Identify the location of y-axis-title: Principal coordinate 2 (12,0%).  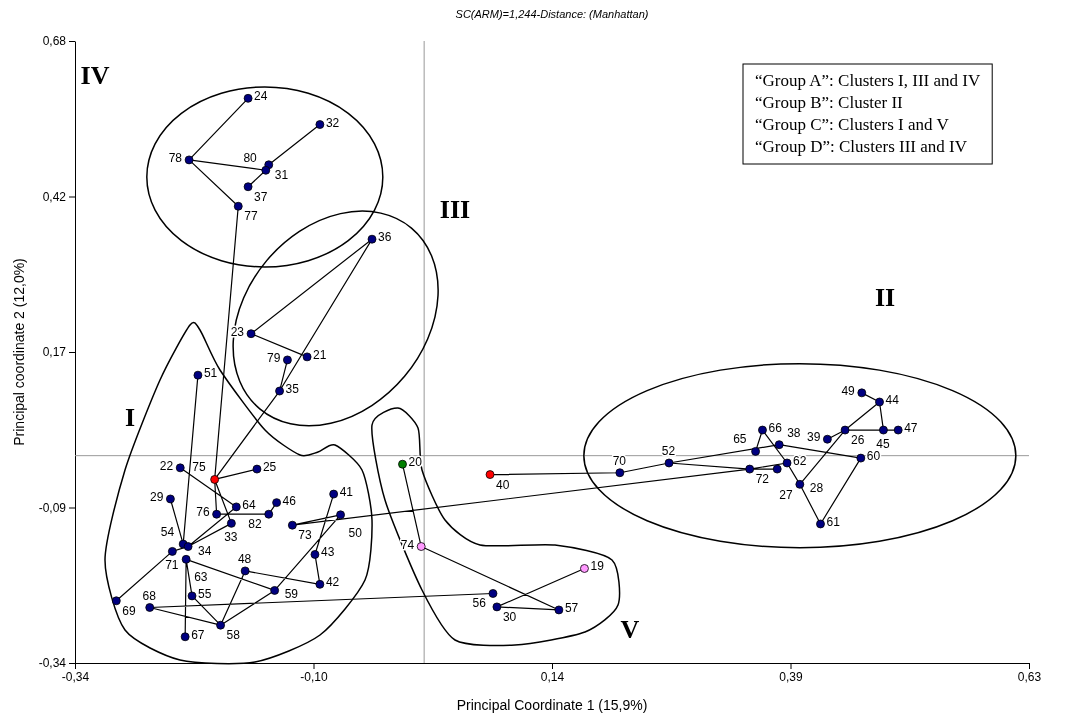
(19, 352).